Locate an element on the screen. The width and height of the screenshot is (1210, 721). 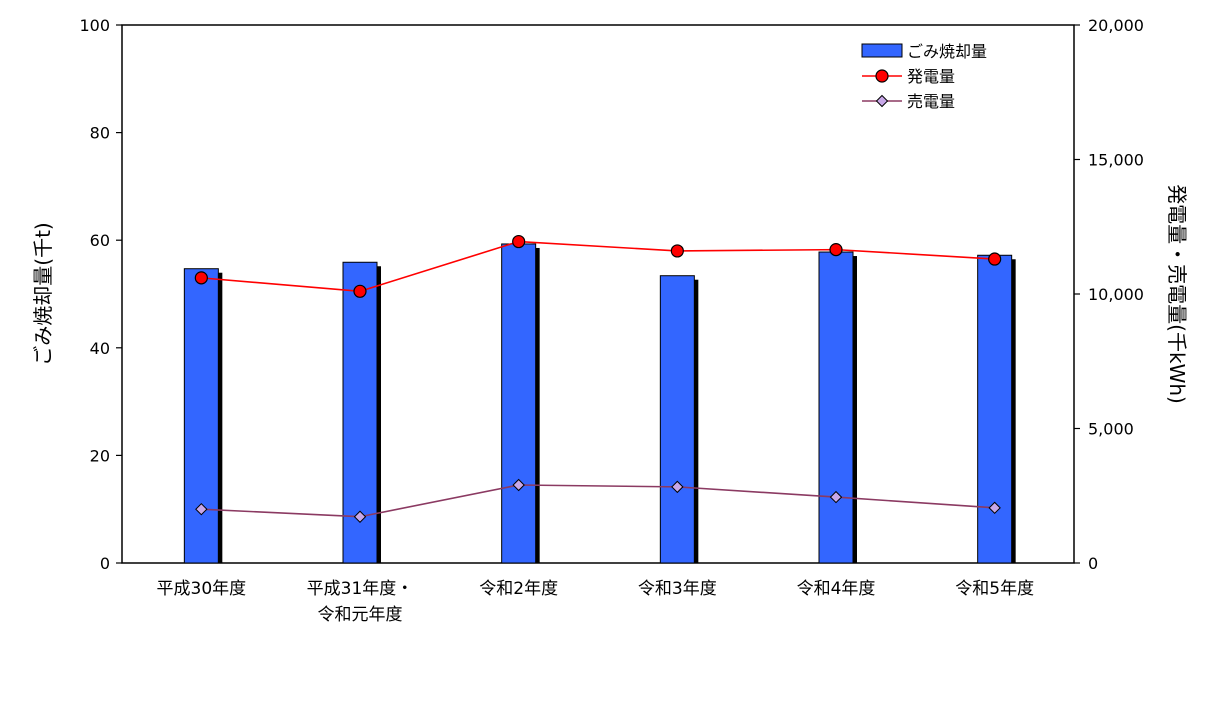
right-tick-label: 5,000 is located at coordinates (1111, 429).